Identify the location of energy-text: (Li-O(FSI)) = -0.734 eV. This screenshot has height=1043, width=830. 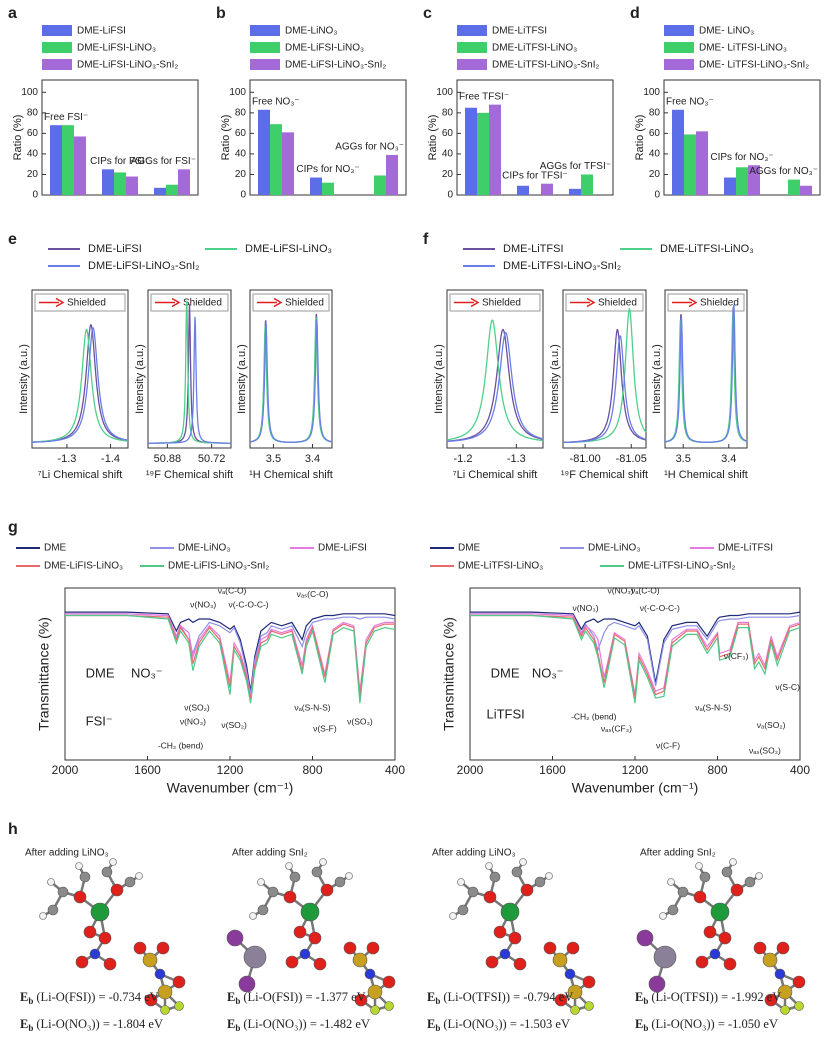
(97, 997).